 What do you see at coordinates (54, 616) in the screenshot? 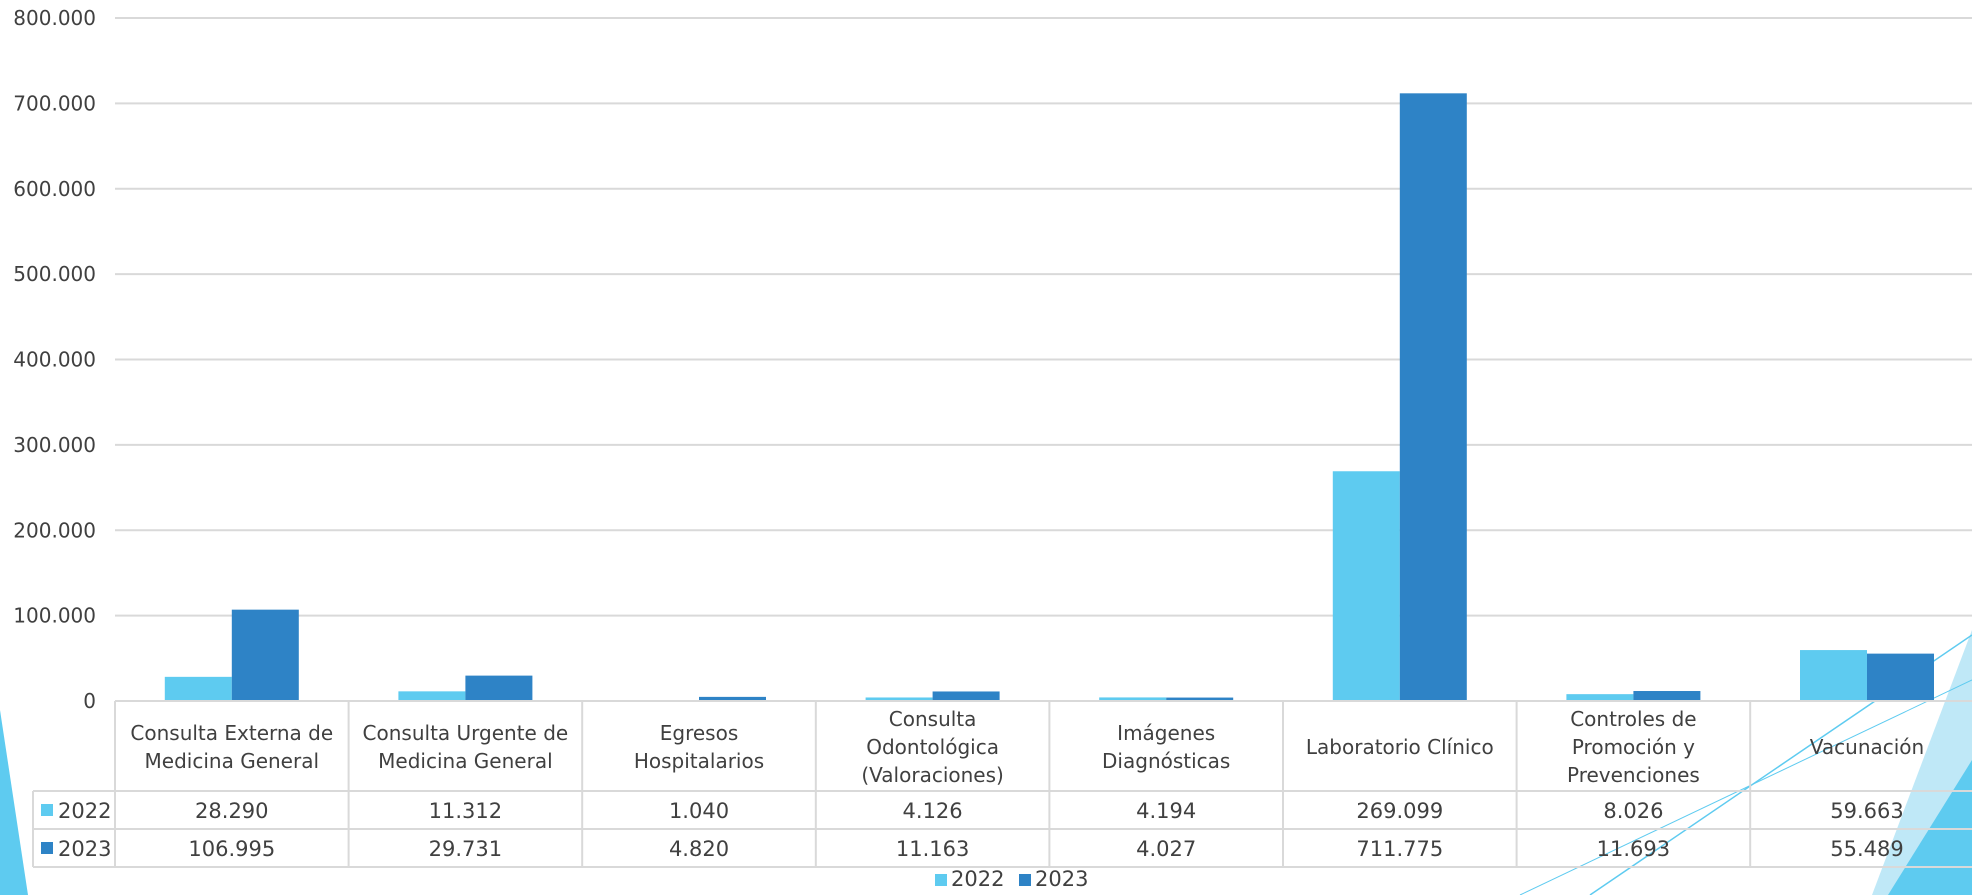
I see `y-tick-label: 100.000` at bounding box center [54, 616].